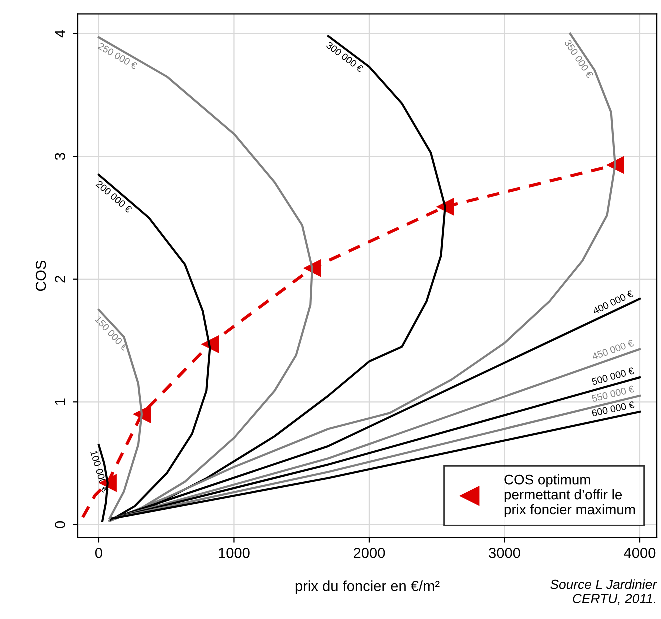  Describe the element at coordinates (613, 409) in the screenshot. I see `text: 600 000 €` at that location.